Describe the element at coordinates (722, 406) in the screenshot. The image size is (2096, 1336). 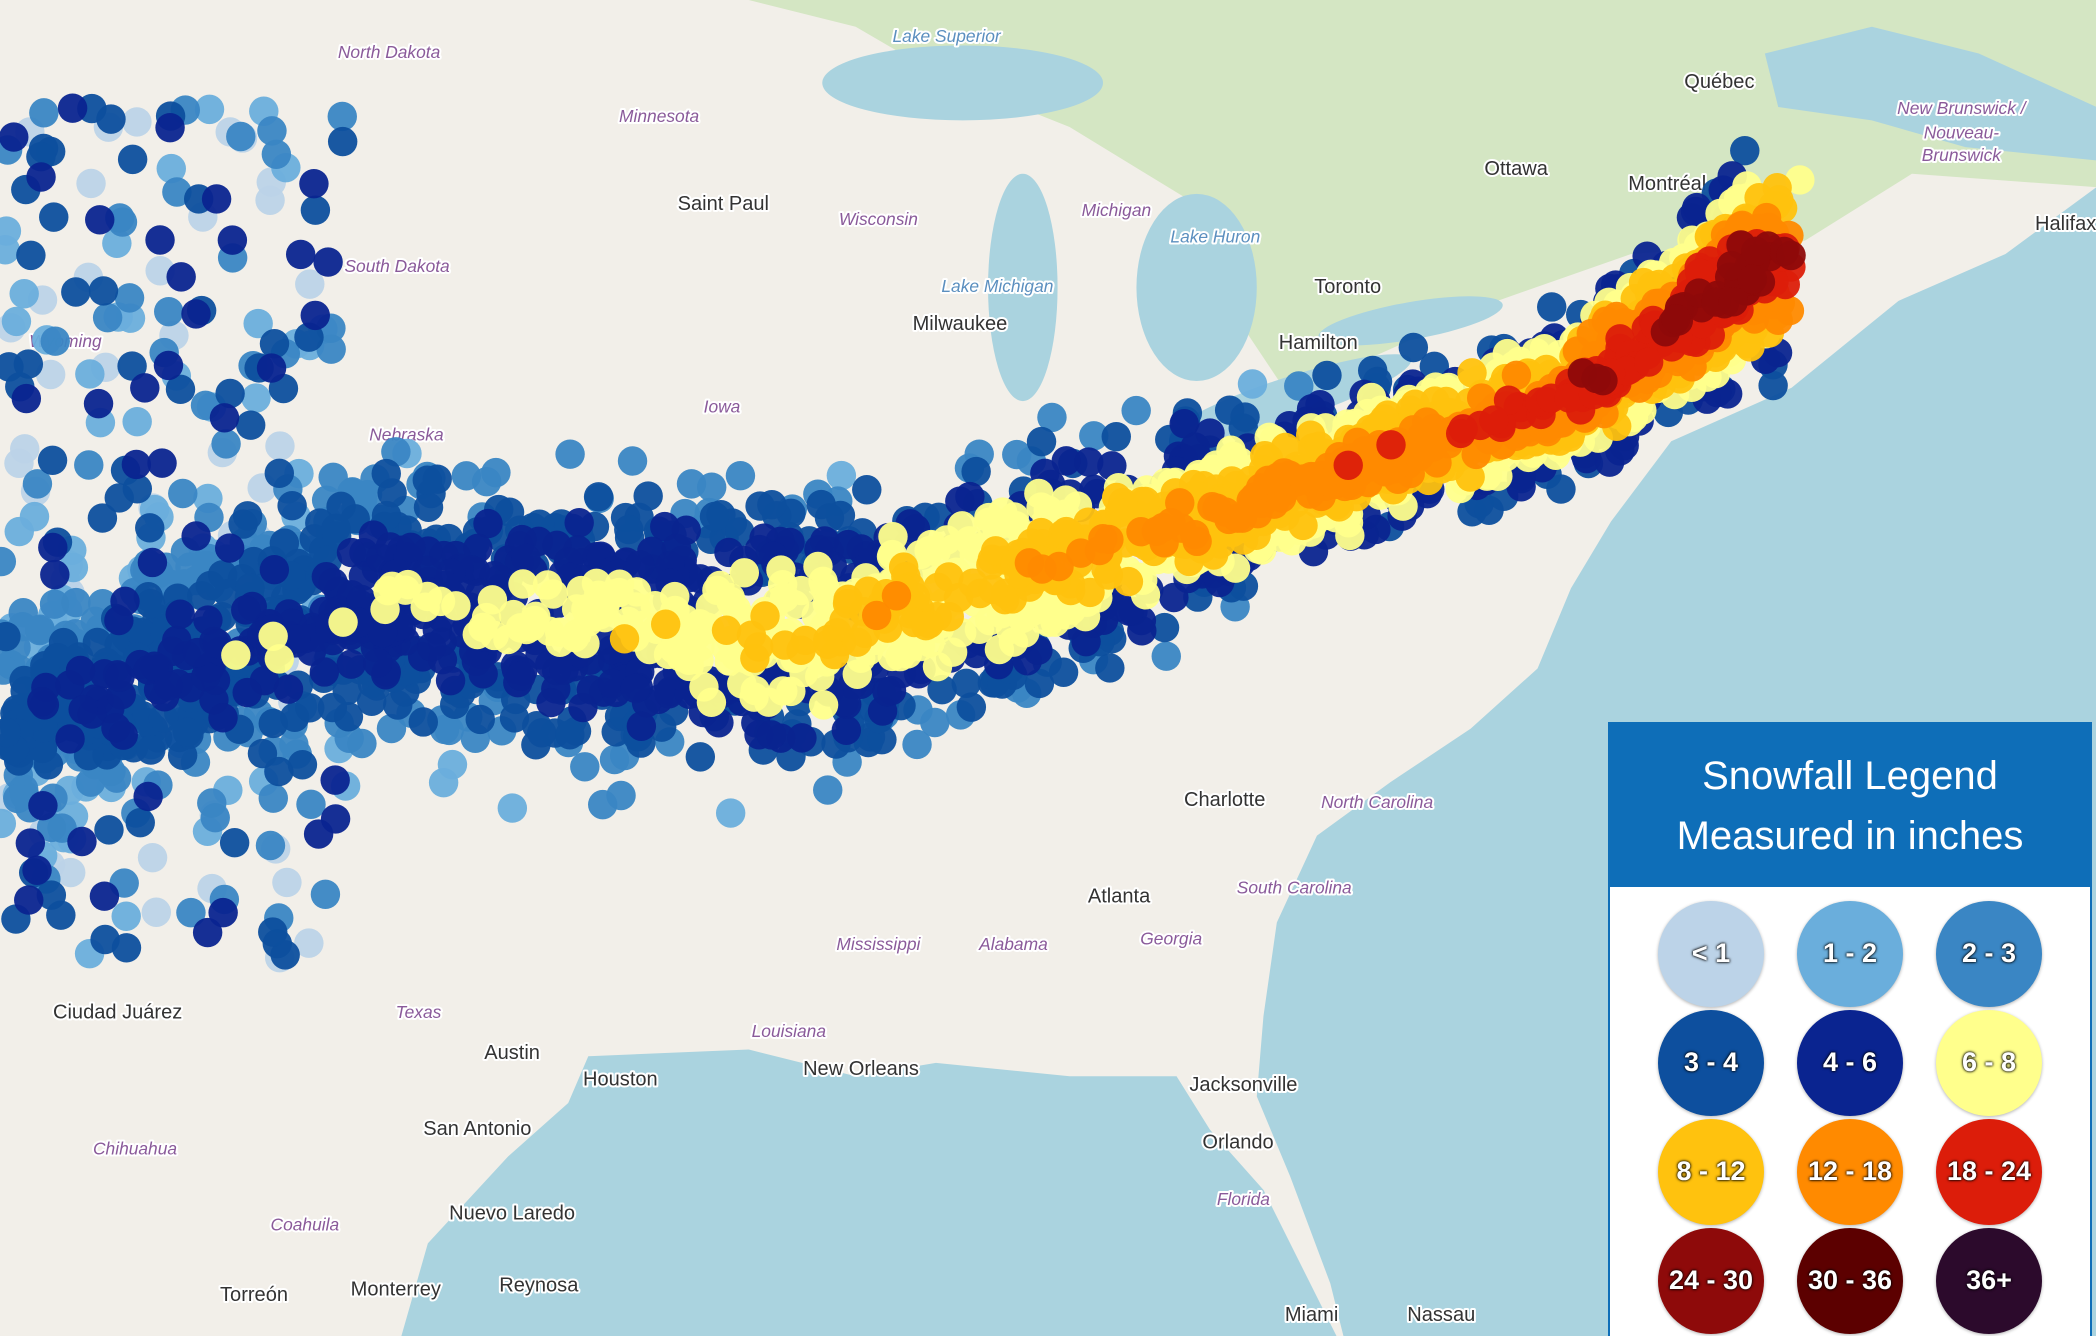
I see `region-label: Iowa` at that location.